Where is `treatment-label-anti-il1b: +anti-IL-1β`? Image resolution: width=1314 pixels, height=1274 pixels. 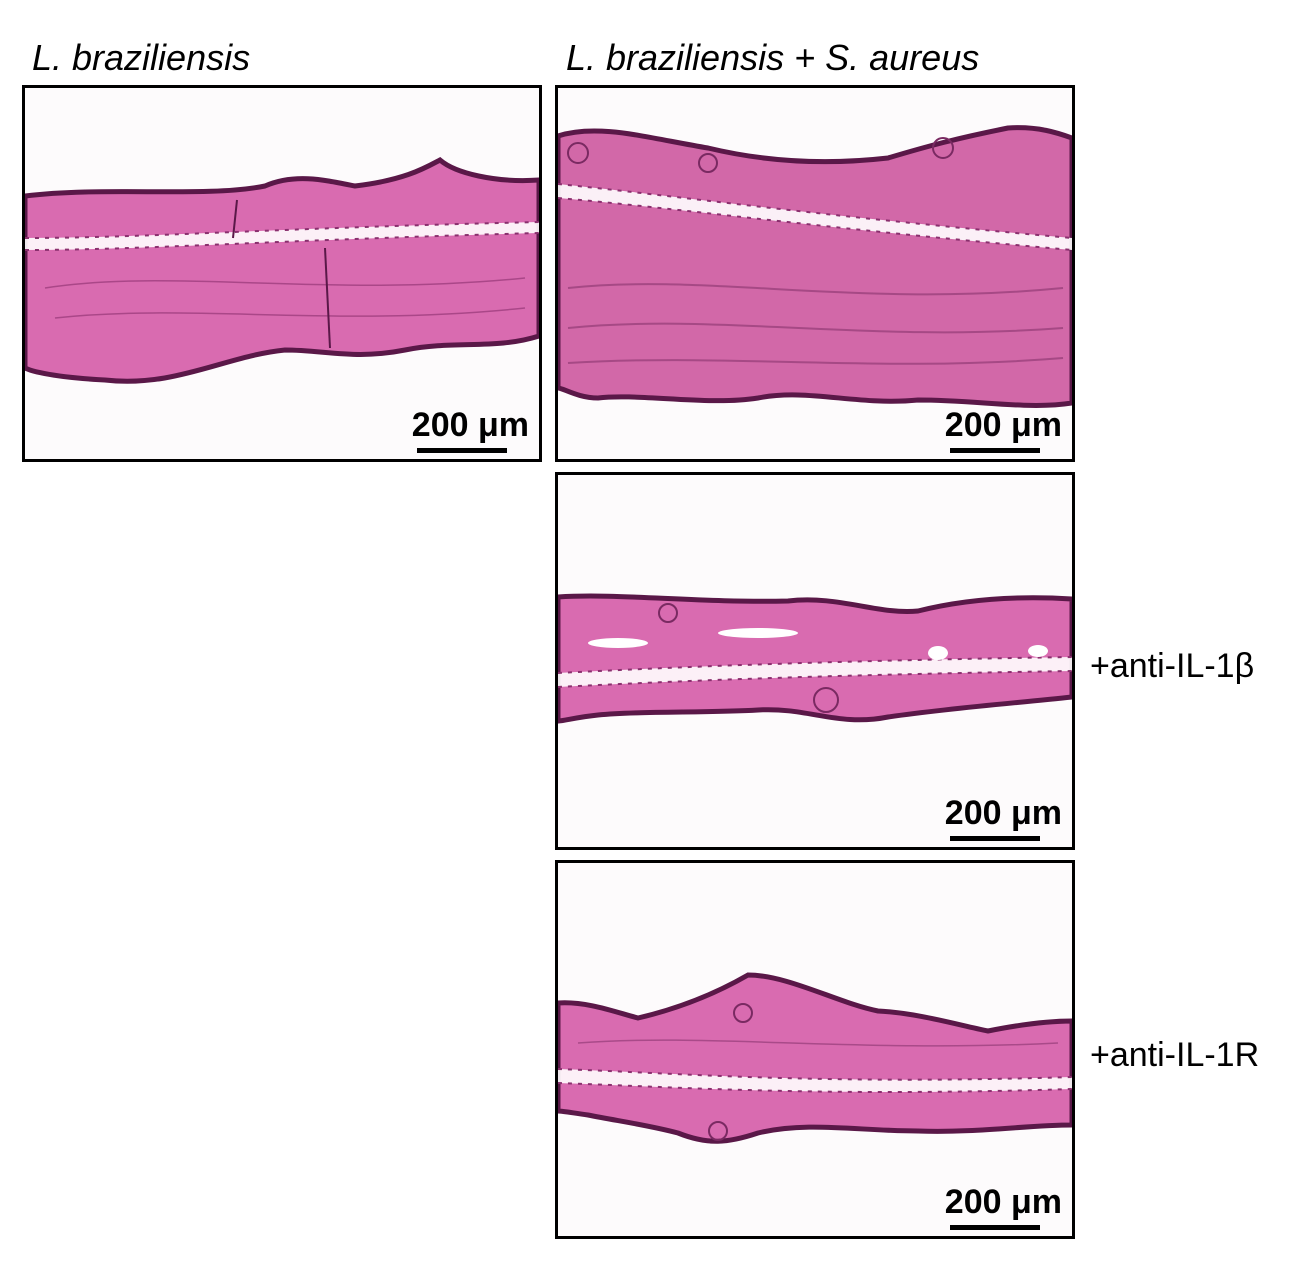 treatment-label-anti-il1b: +anti-IL-1β is located at coordinates (1172, 666).